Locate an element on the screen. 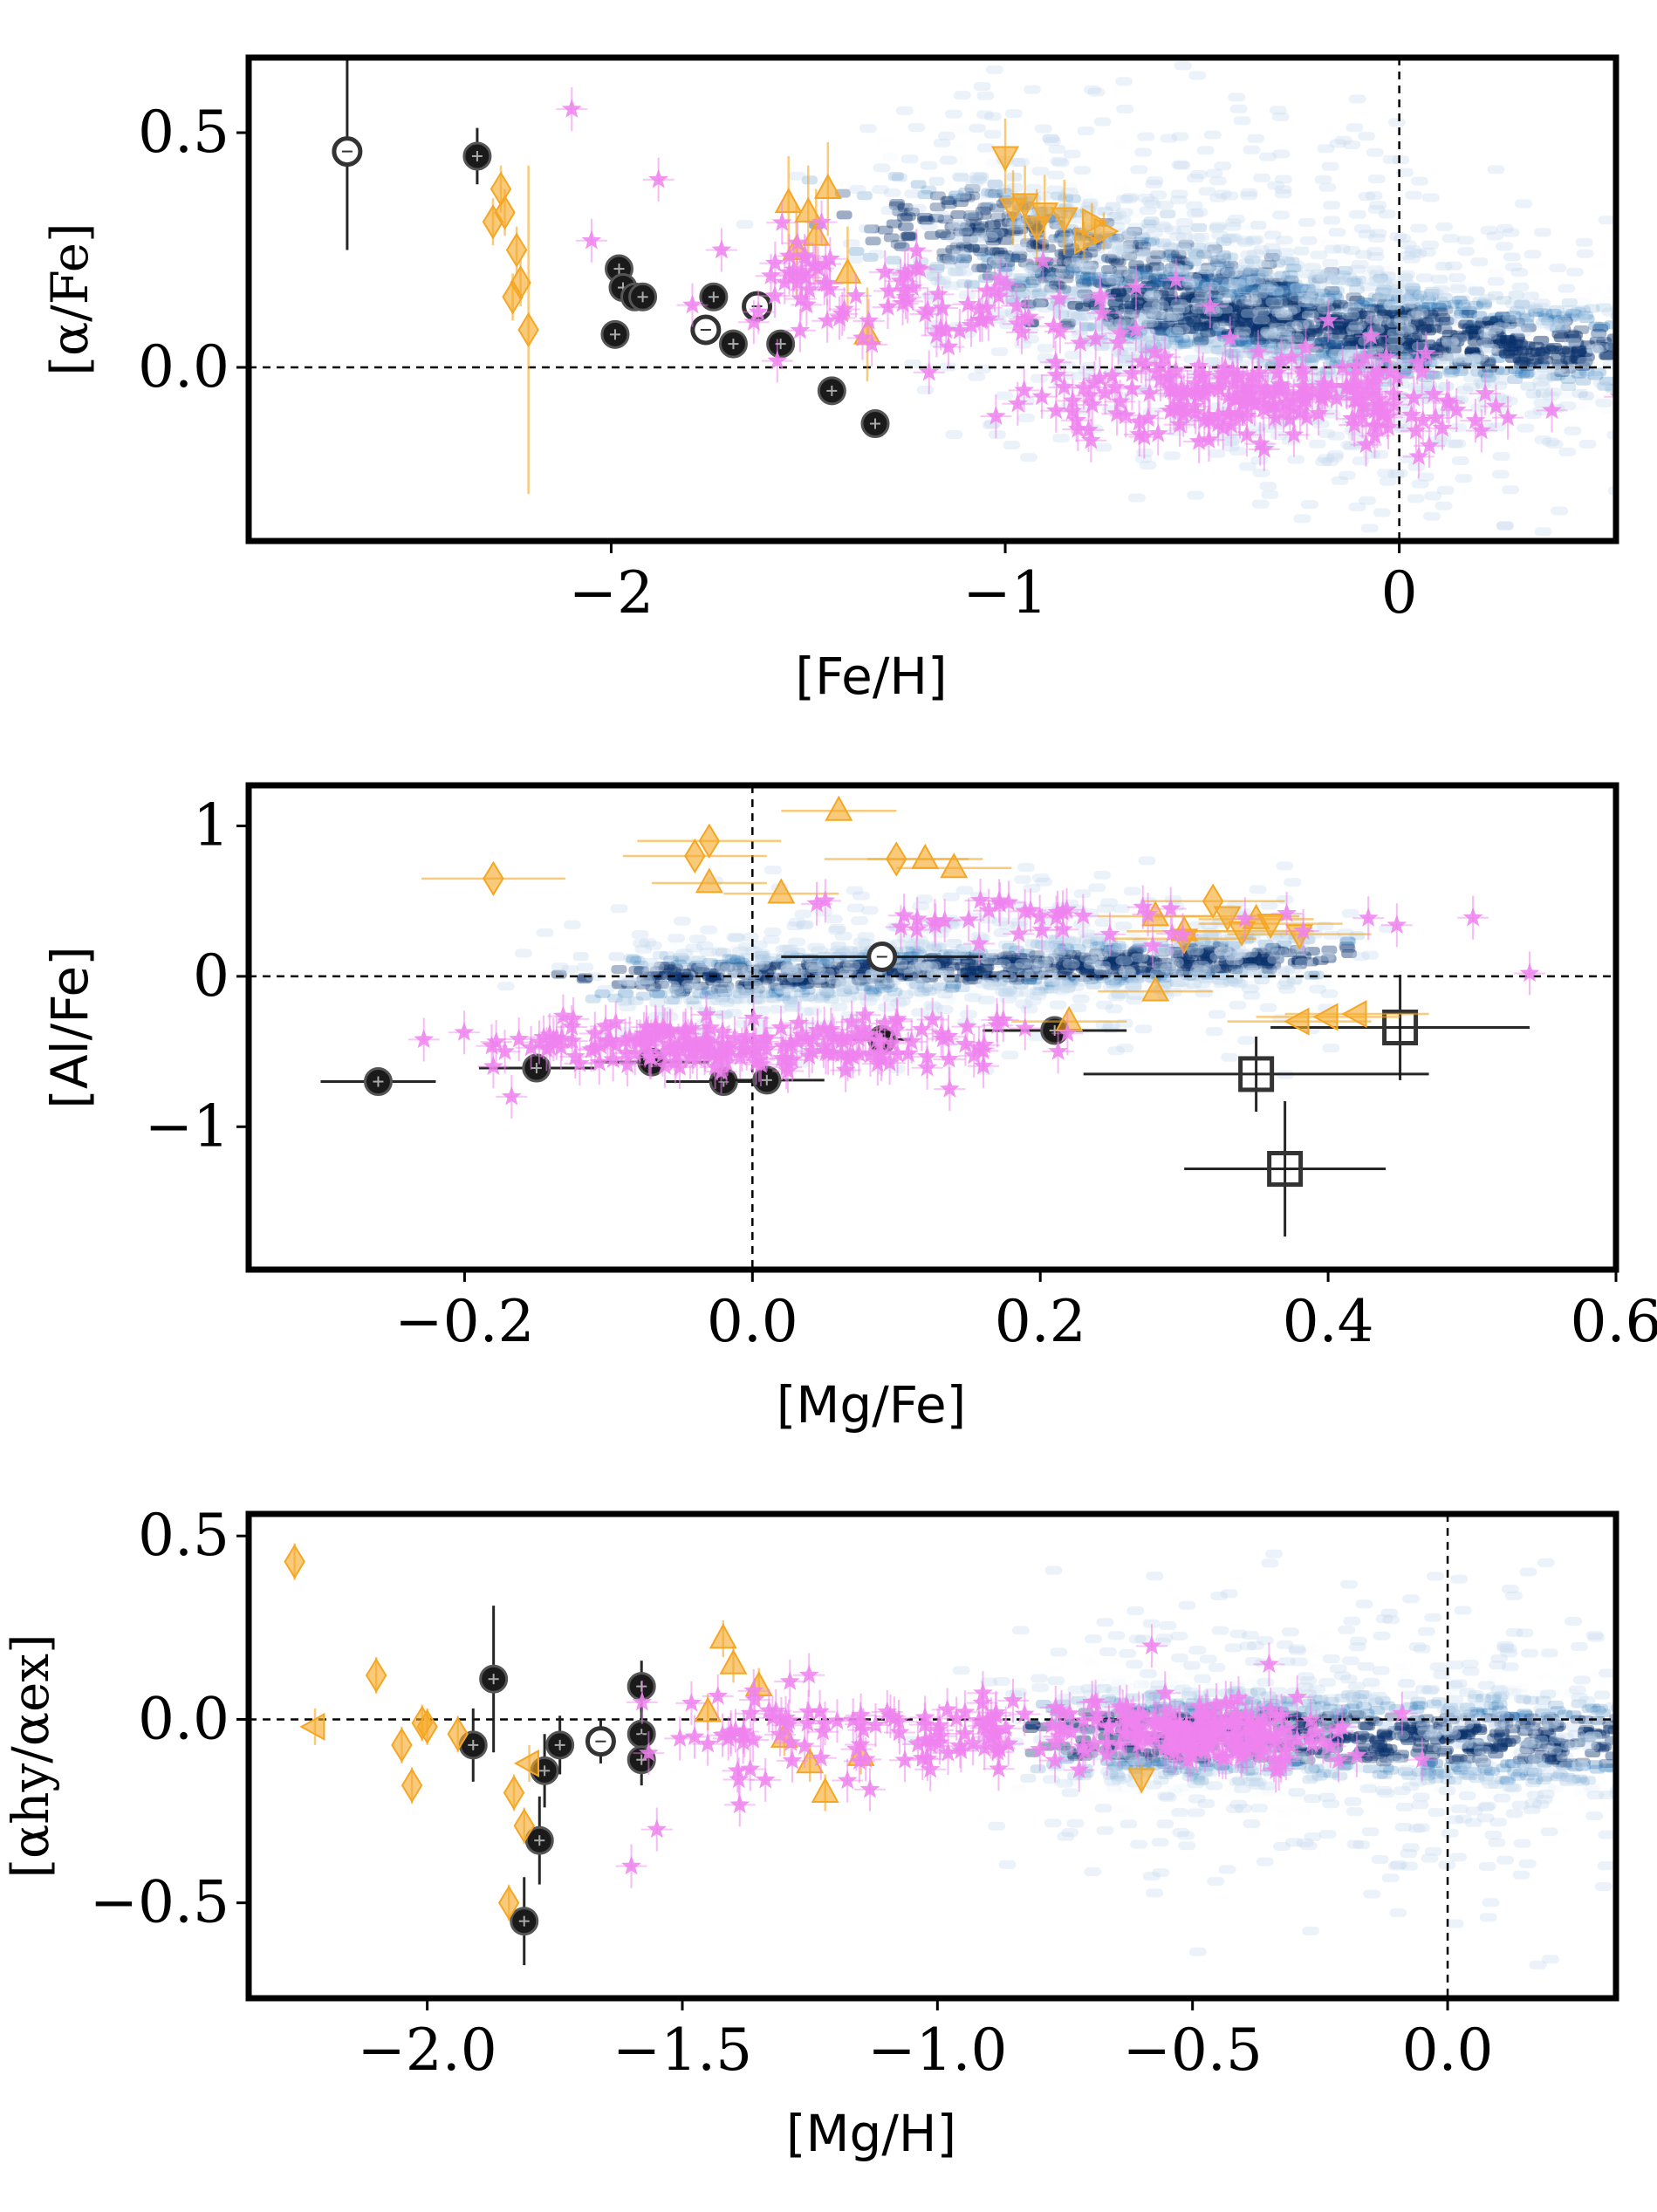 The width and height of the screenshot is (1657, 2212). series-black-filled is located at coordinates (557, 1786).